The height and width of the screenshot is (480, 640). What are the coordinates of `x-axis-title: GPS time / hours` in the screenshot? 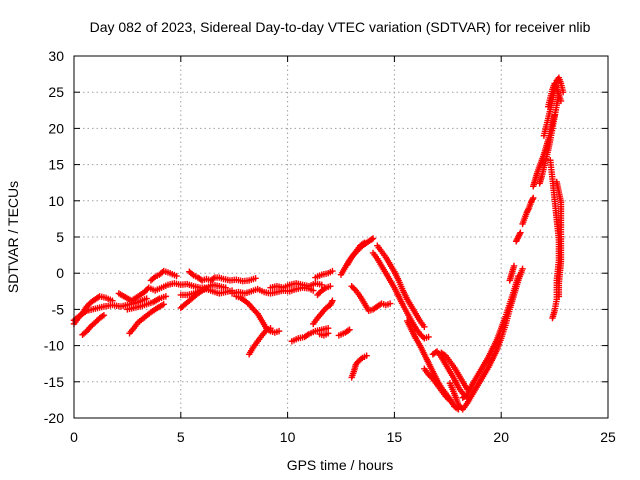 It's located at (340, 465).